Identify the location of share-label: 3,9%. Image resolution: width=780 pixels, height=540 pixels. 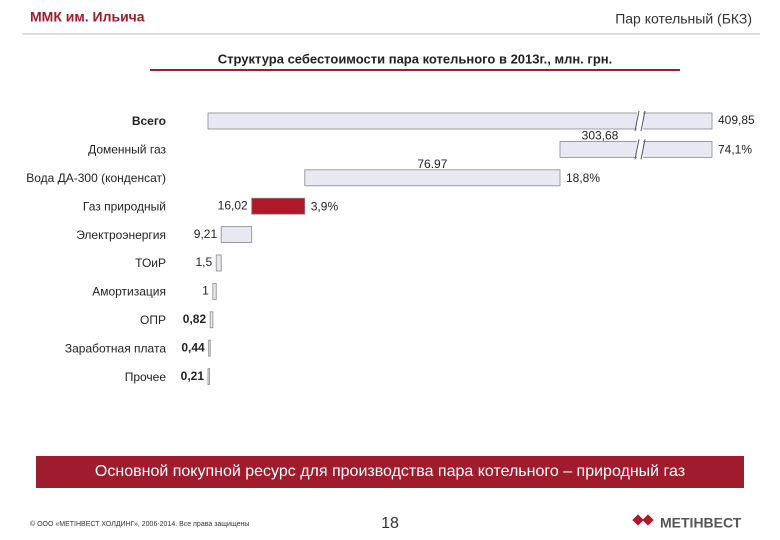
(325, 206).